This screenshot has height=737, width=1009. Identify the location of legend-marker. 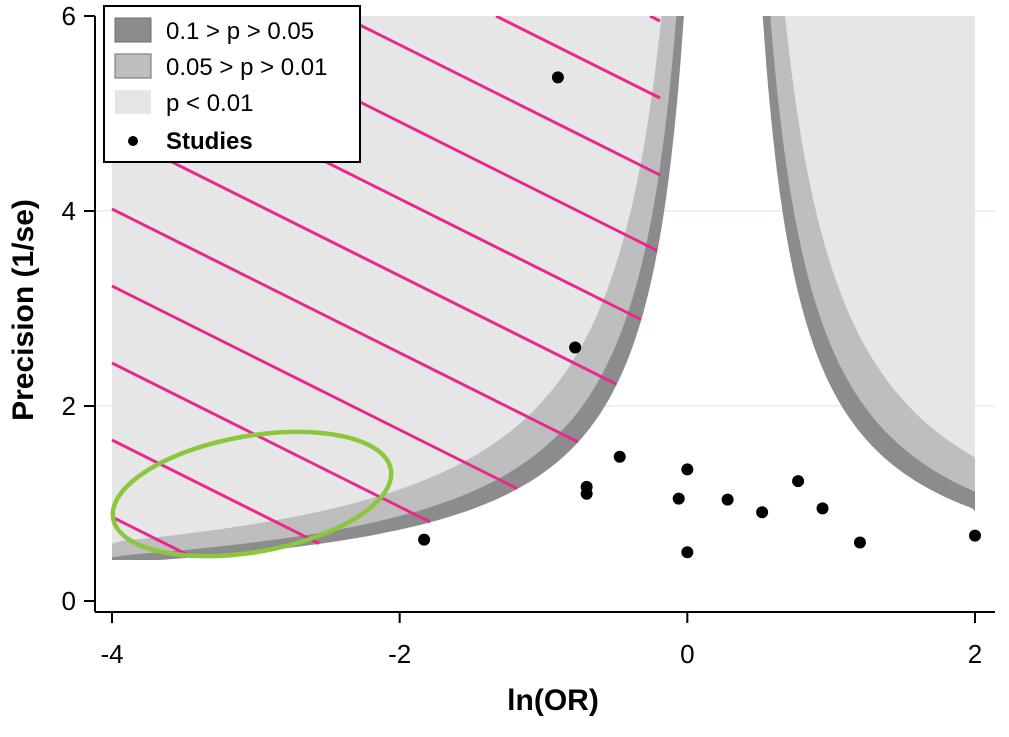
(133, 141).